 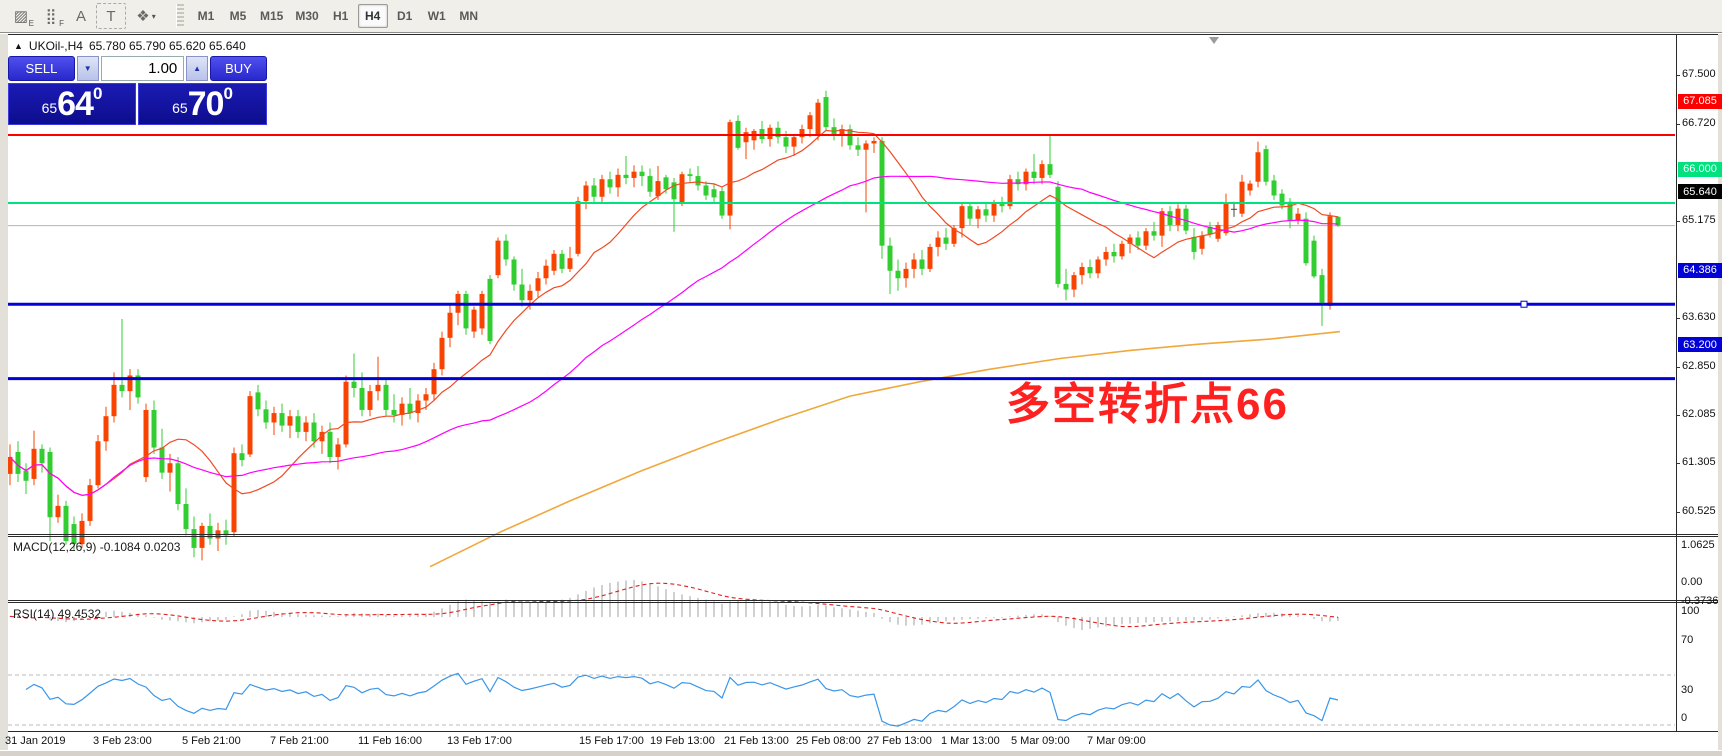 I want to click on chart-shift-marker-icon, so click(x=1214, y=40).